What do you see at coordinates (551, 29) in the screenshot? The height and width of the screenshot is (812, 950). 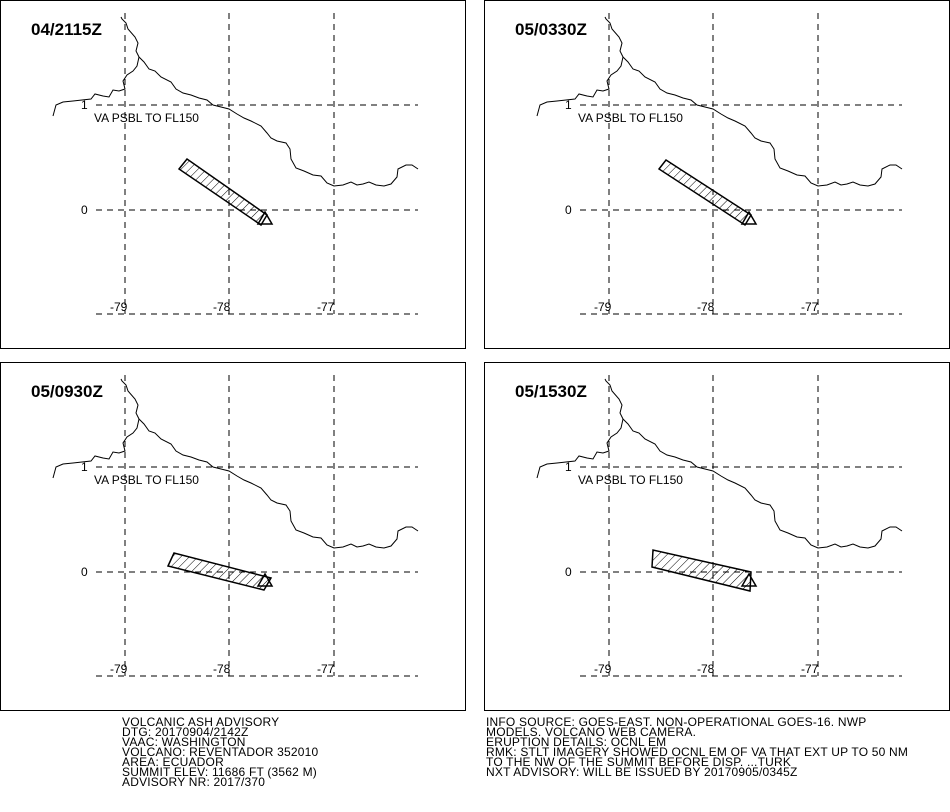 I see `panel-time: 05/0330Z` at bounding box center [551, 29].